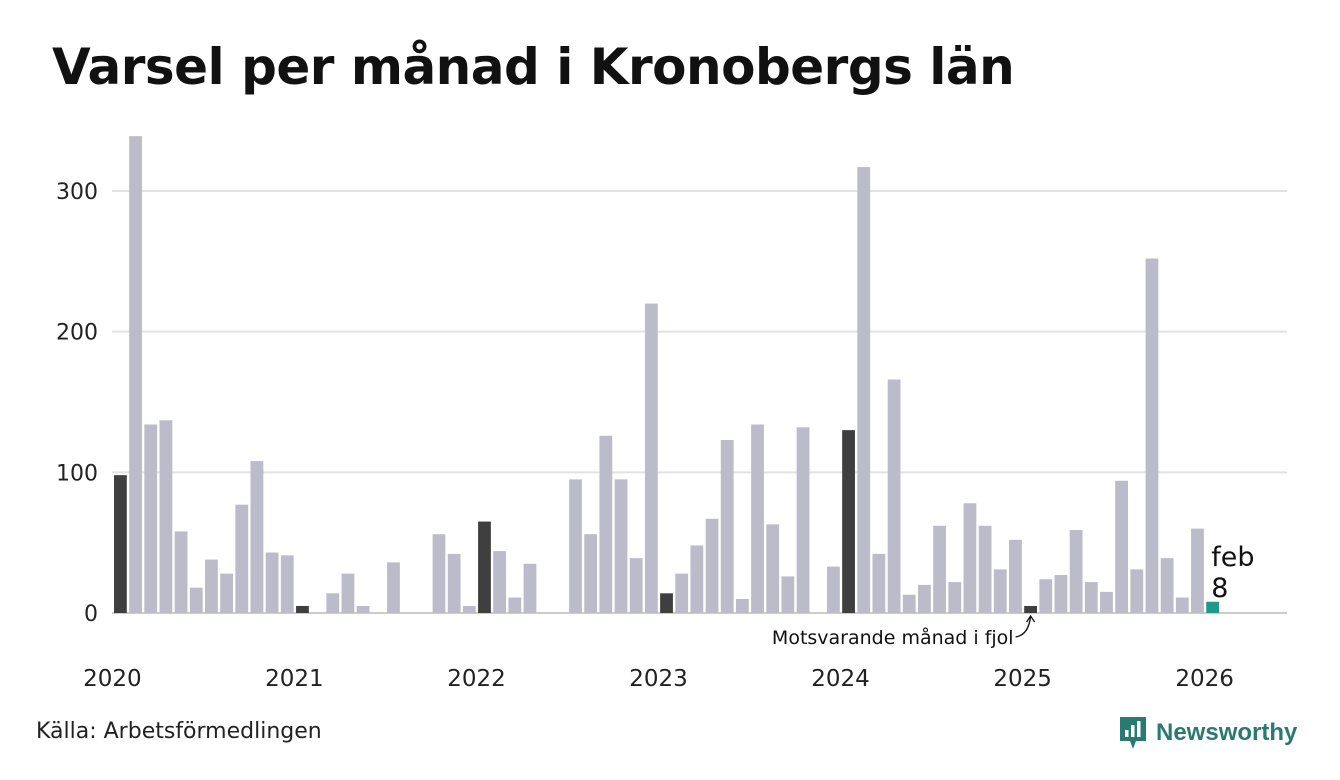 The height and width of the screenshot is (780, 1340). What do you see at coordinates (1031, 618) in the screenshot?
I see `annotation-arrowhead` at bounding box center [1031, 618].